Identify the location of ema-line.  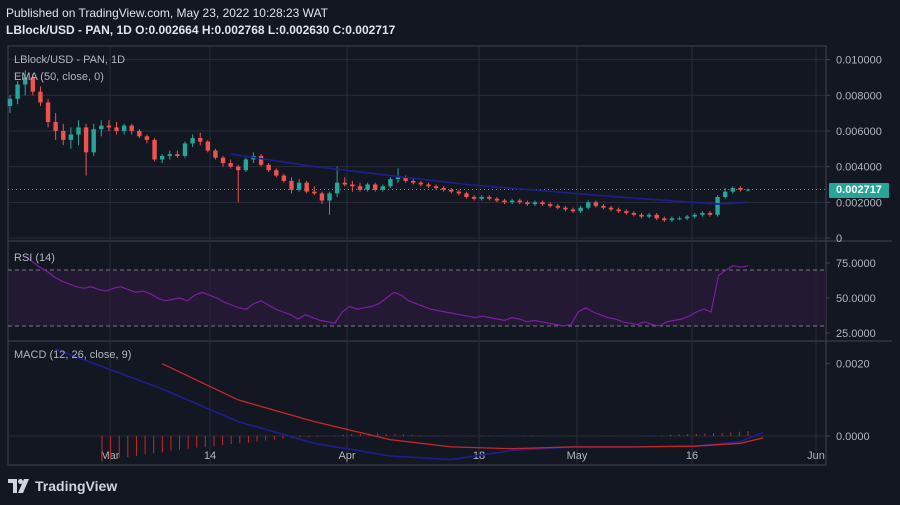
(489, 179).